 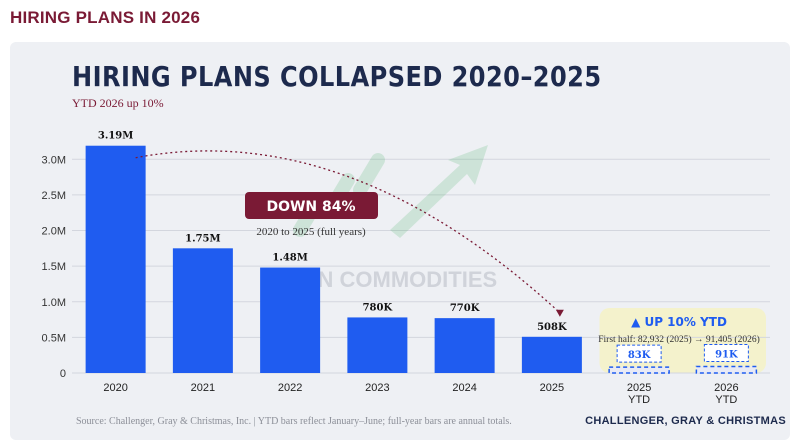 I want to click on watermark-arrow, so click(x=439, y=191).